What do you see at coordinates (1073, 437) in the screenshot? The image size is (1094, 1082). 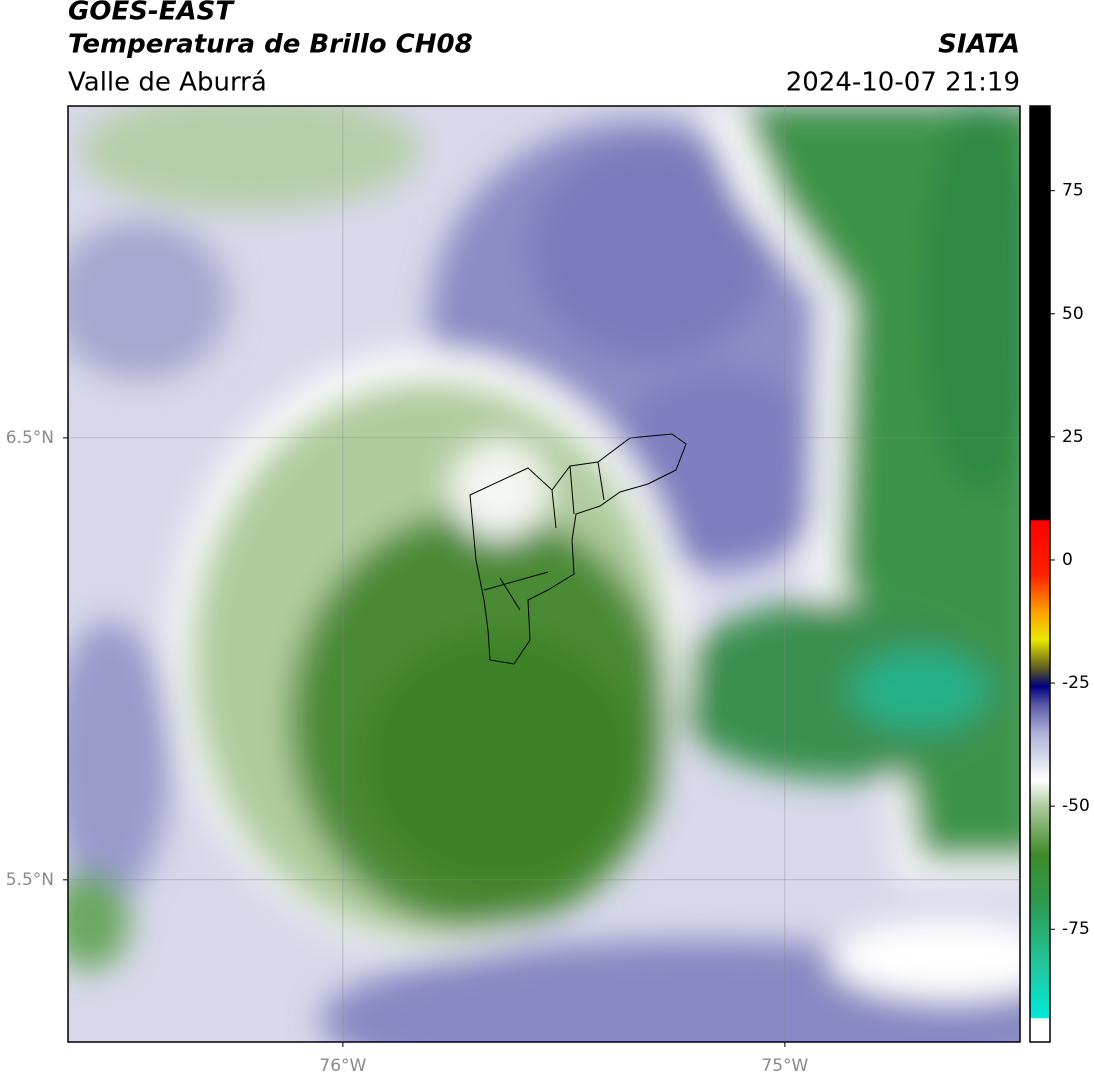 I see `colorbar-tick-label: 25` at bounding box center [1073, 437].